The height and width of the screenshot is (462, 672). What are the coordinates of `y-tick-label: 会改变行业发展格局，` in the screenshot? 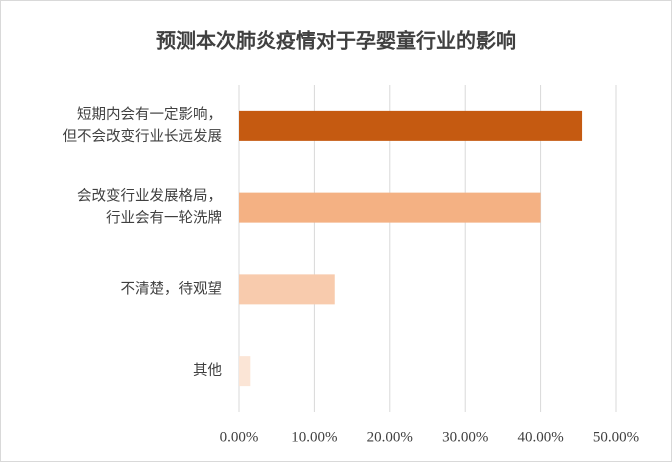 It's located at (149, 196).